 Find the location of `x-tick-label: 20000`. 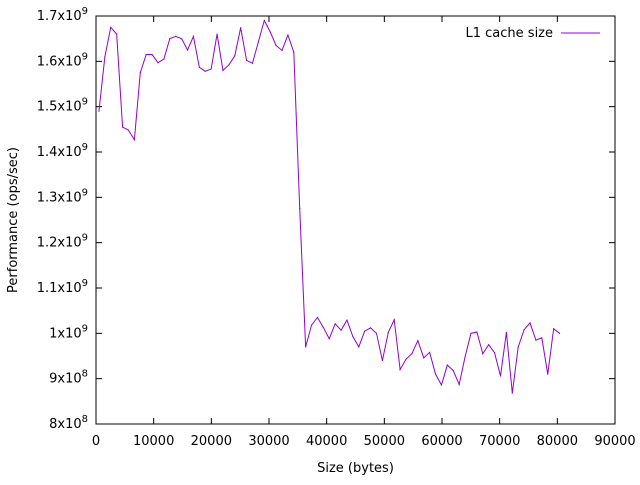

x-tick-label: 20000 is located at coordinates (211, 441).